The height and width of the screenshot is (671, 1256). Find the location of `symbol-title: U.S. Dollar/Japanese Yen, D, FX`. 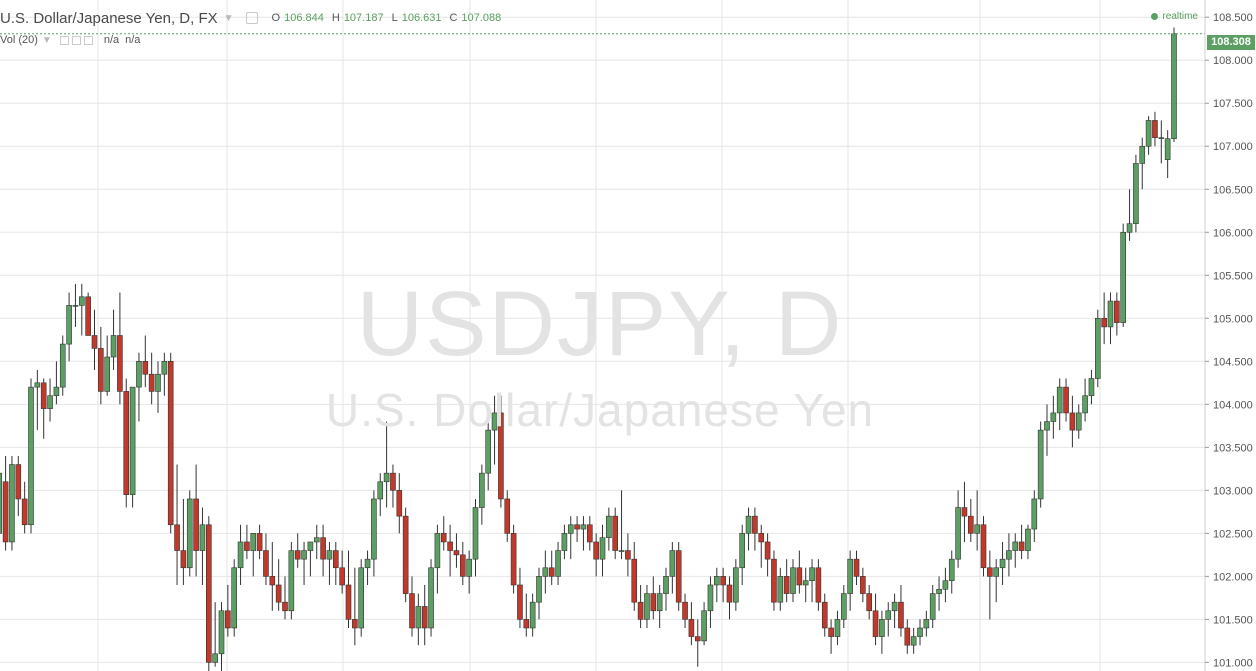

symbol-title: U.S. Dollar/Japanese Yen, D, FX is located at coordinates (109, 18).